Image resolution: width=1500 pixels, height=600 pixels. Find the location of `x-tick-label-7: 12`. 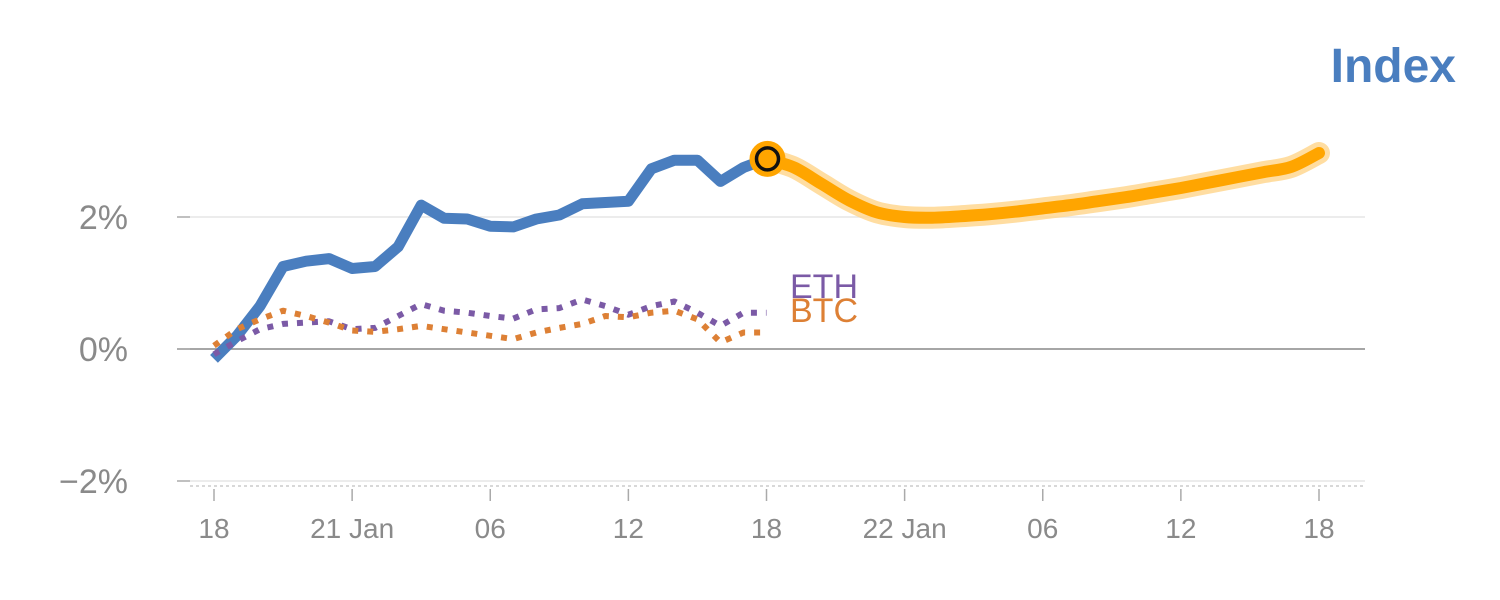

x-tick-label-7: 12 is located at coordinates (1180, 528).